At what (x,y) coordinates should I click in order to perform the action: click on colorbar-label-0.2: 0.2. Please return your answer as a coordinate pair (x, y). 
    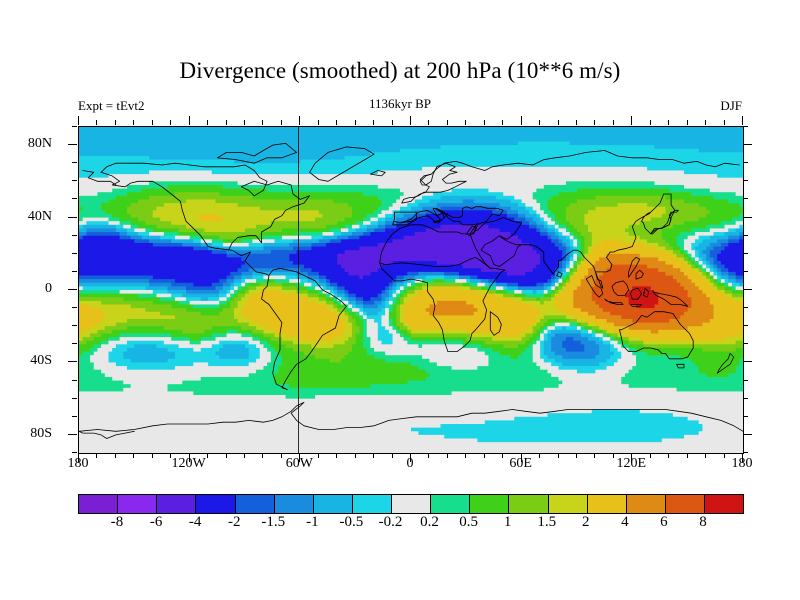
    Looking at the image, I should click on (429, 522).